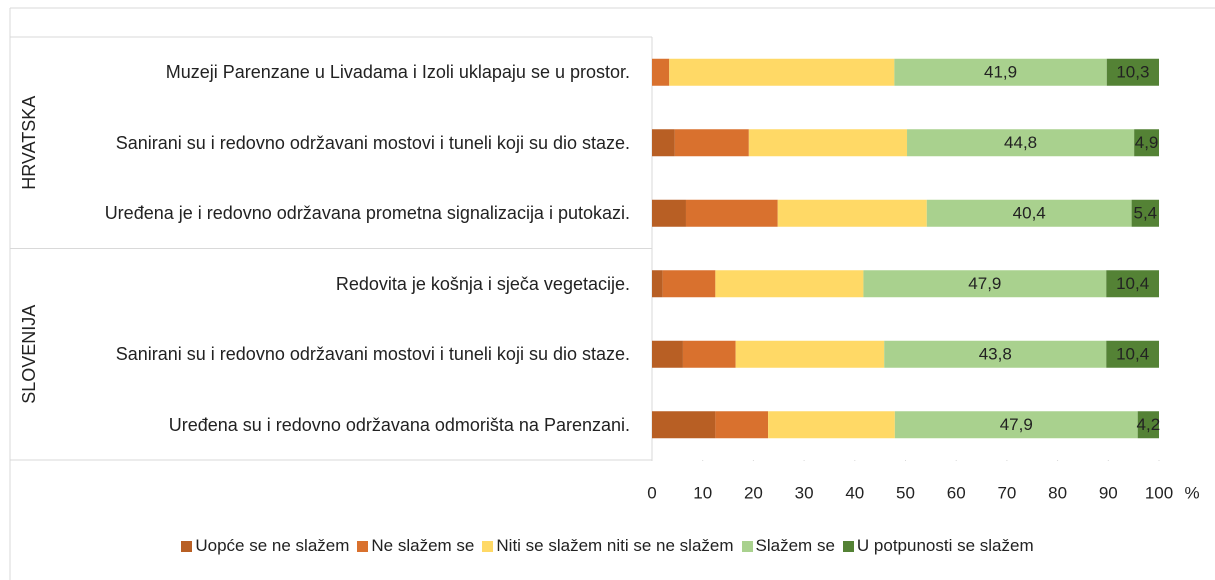 The width and height of the screenshot is (1215, 580). I want to click on value-label: 10,3, so click(1132, 72).